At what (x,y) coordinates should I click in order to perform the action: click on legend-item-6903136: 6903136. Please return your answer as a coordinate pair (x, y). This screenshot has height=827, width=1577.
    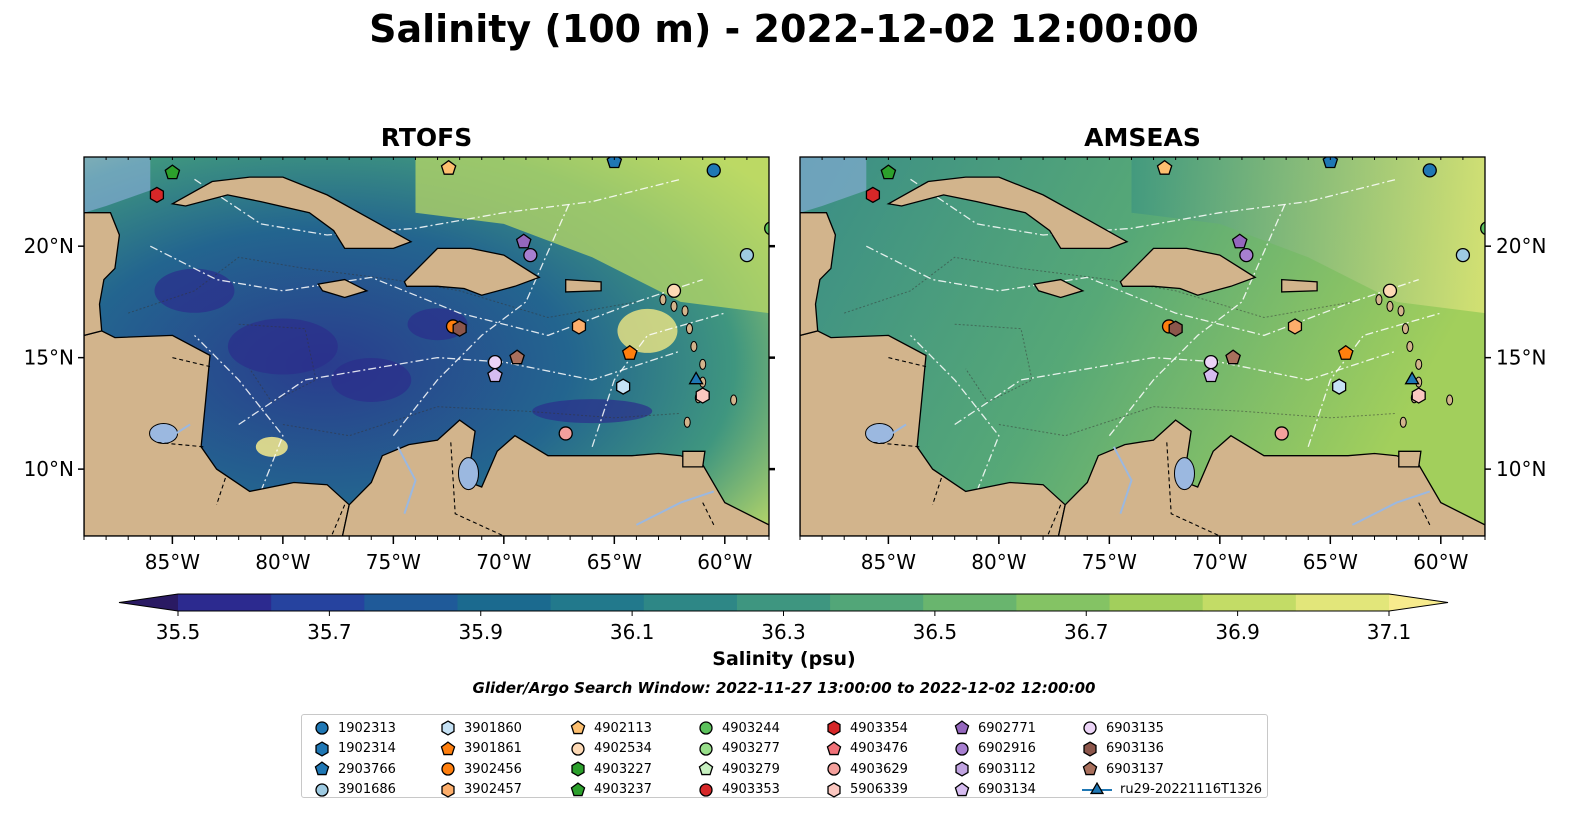
    Looking at the image, I should click on (1123, 749).